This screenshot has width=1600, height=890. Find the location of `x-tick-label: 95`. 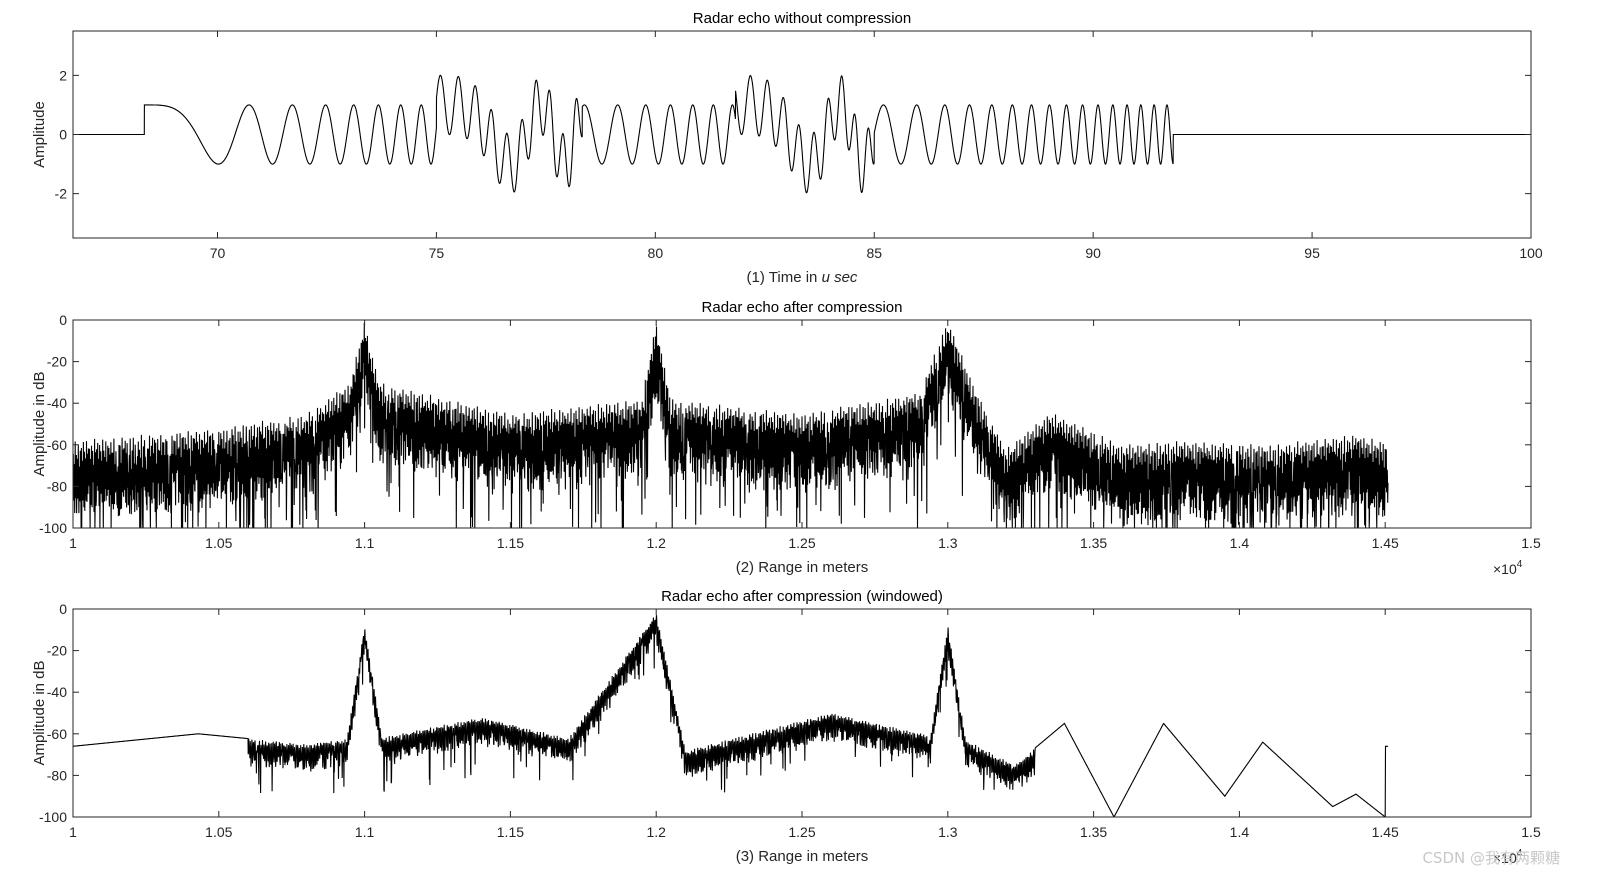

x-tick-label: 95 is located at coordinates (1312, 253).